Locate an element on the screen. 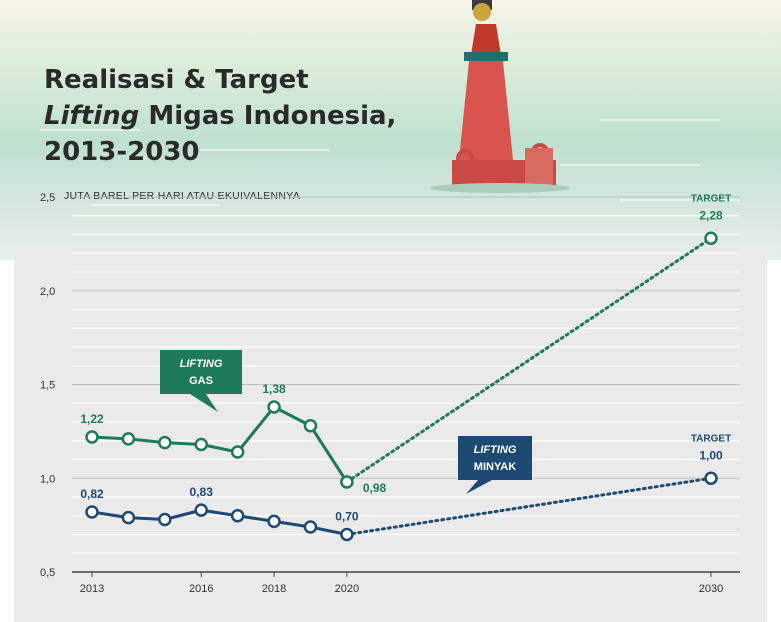  title-line-3: 2013-2030 is located at coordinates (122, 152).